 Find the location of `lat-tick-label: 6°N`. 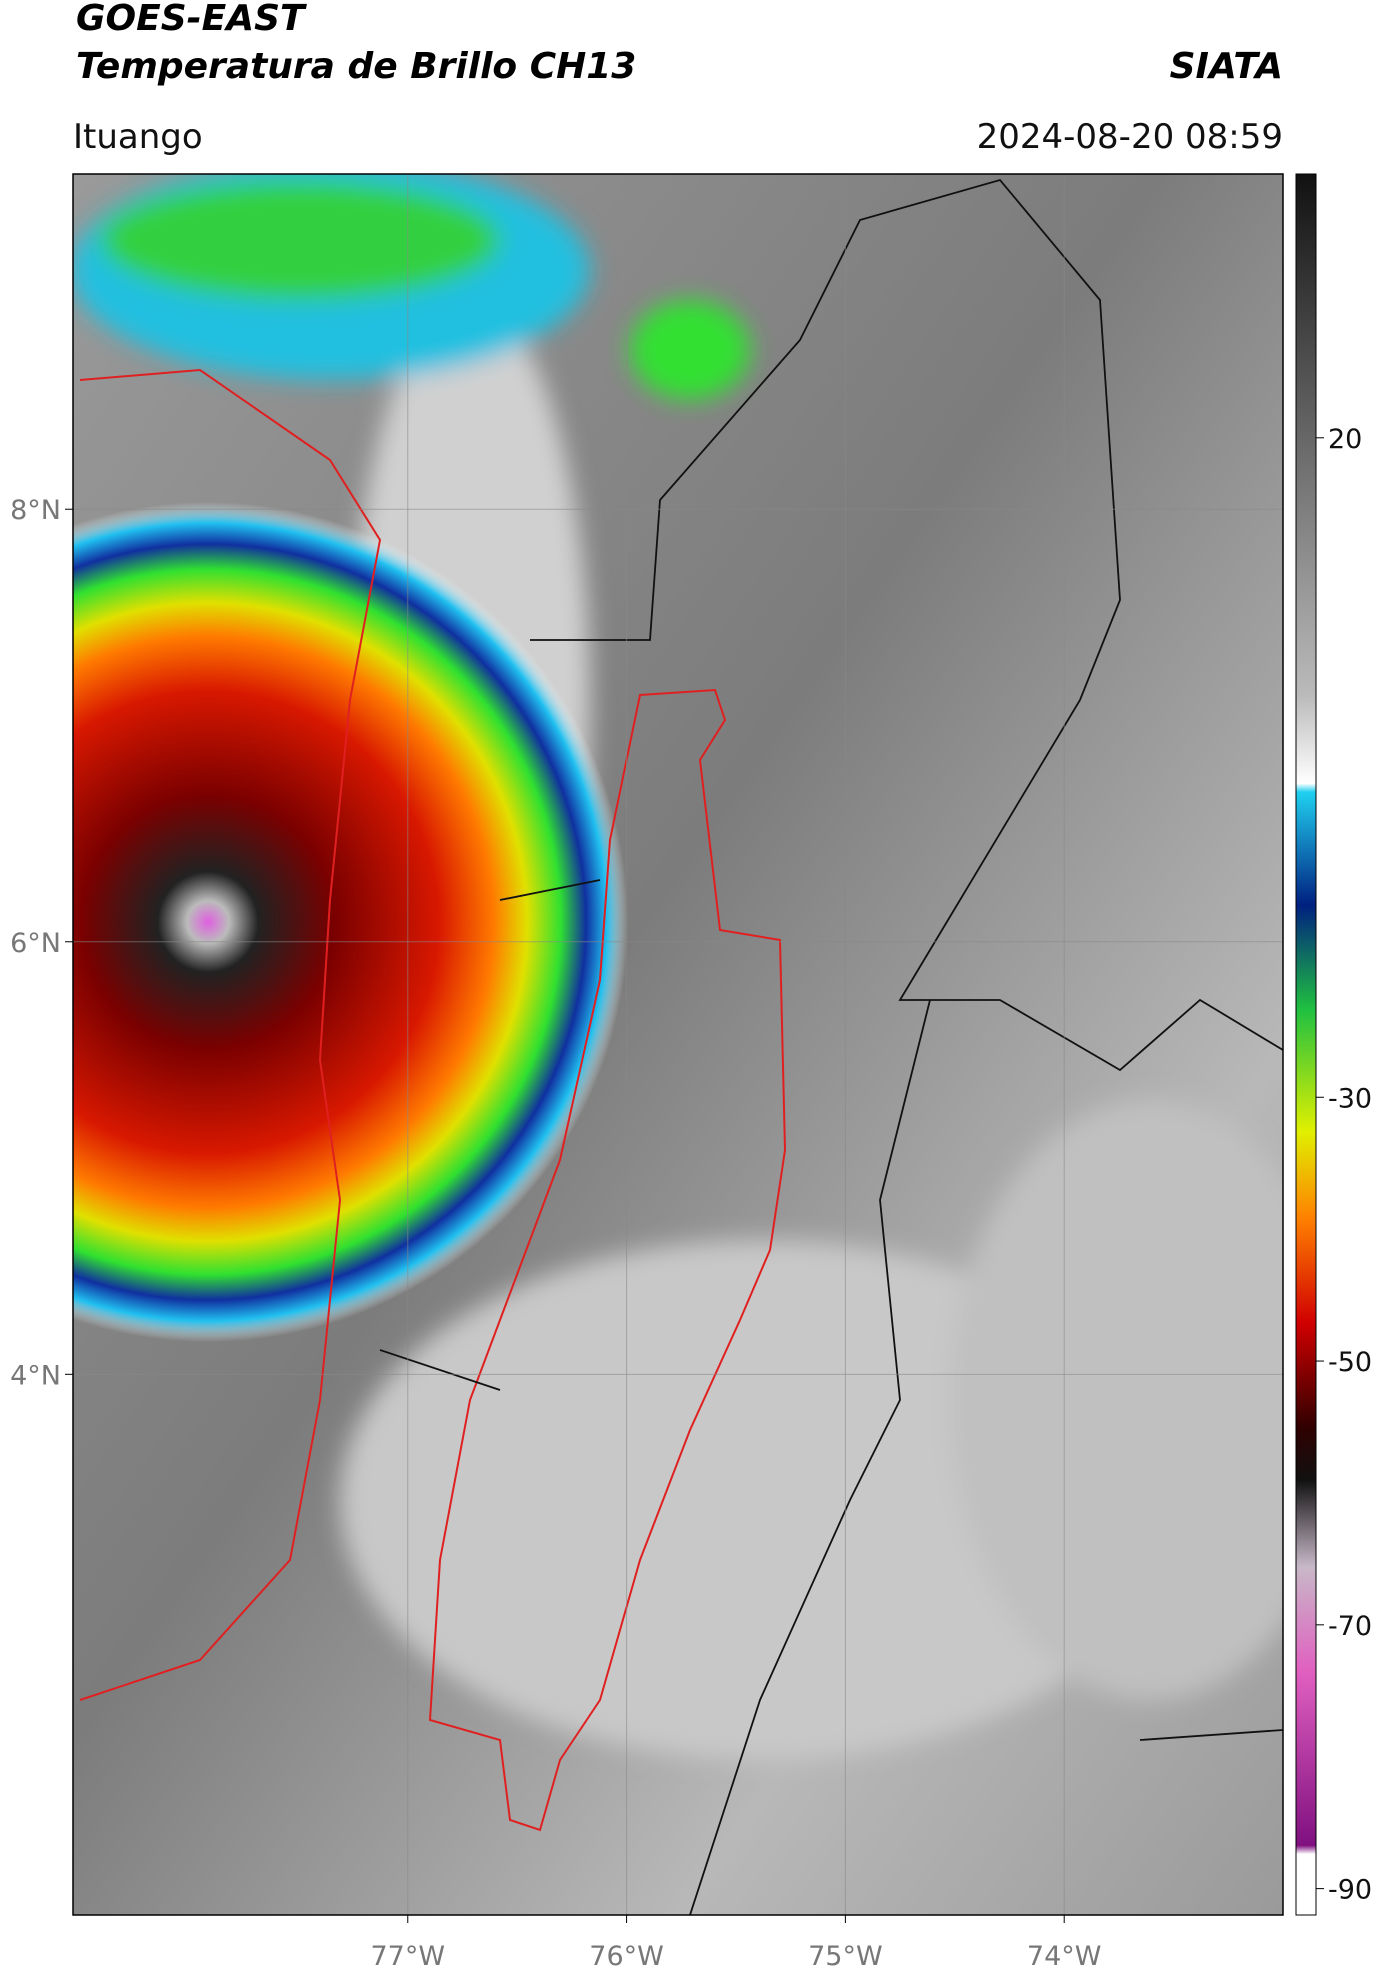

lat-tick-label: 6°N is located at coordinates (35, 943).